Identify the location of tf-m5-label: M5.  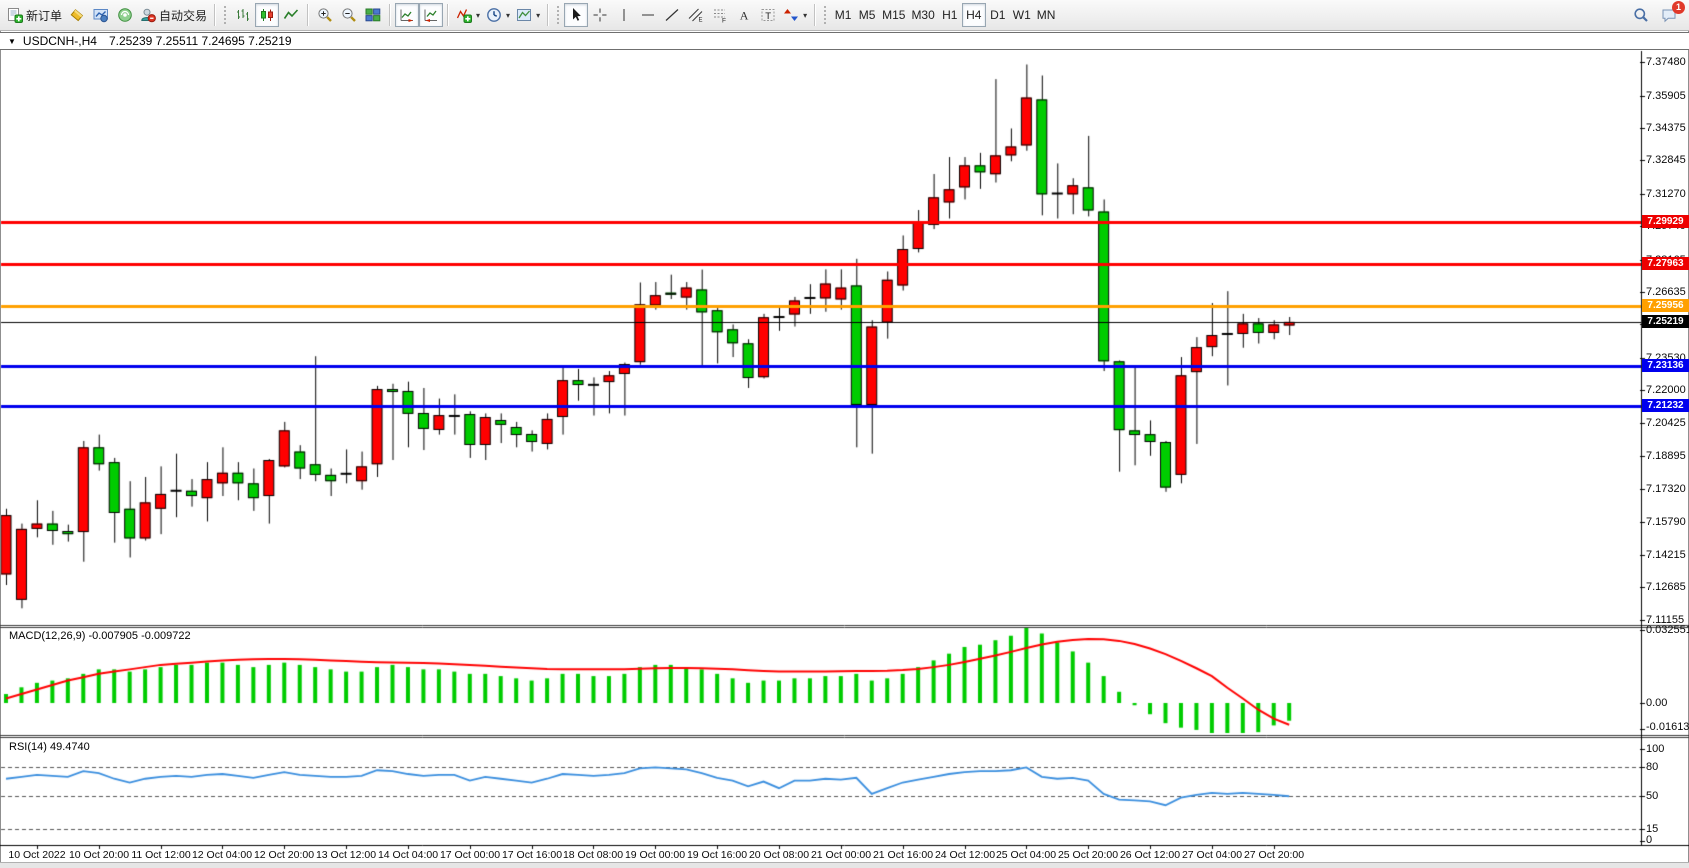
(867, 15).